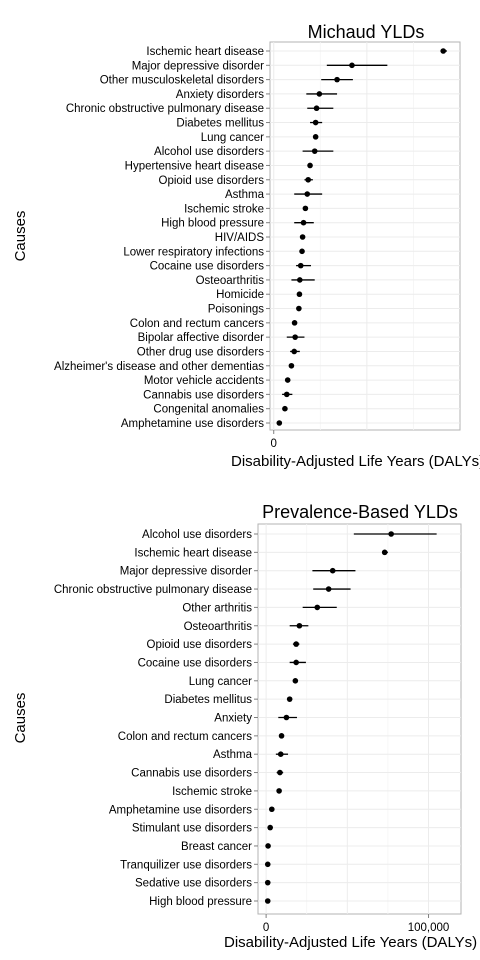 This screenshot has width=480, height=960. I want to click on category-label: Cannabis use disorders, so click(203, 395).